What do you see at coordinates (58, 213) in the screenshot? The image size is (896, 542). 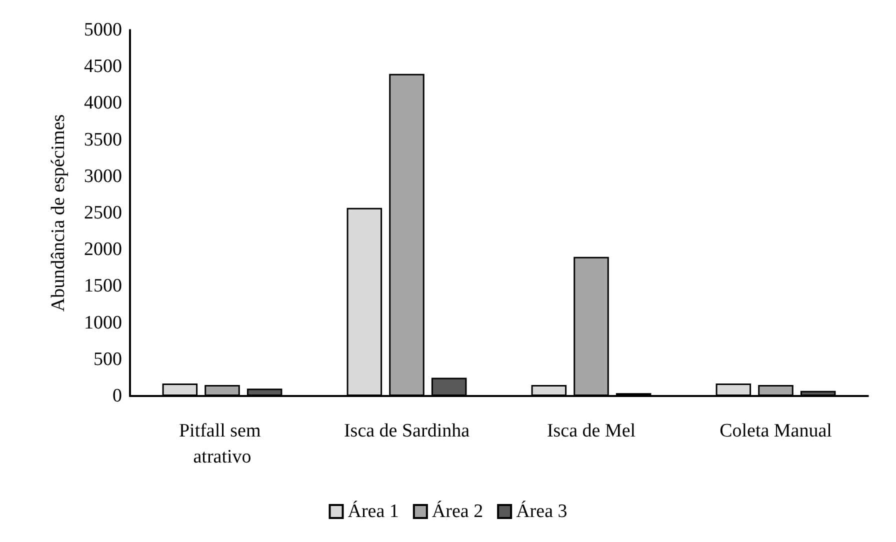 I see `y-axis-title: Abundância de espécimes` at bounding box center [58, 213].